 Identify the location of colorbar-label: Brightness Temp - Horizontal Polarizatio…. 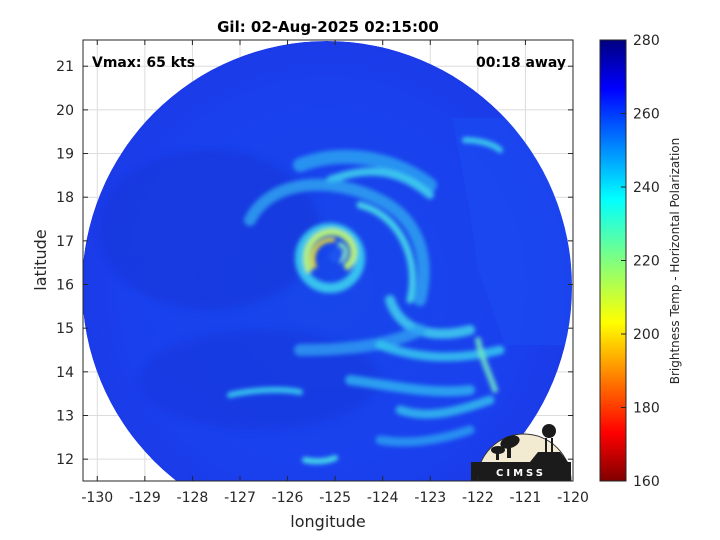
(675, 261).